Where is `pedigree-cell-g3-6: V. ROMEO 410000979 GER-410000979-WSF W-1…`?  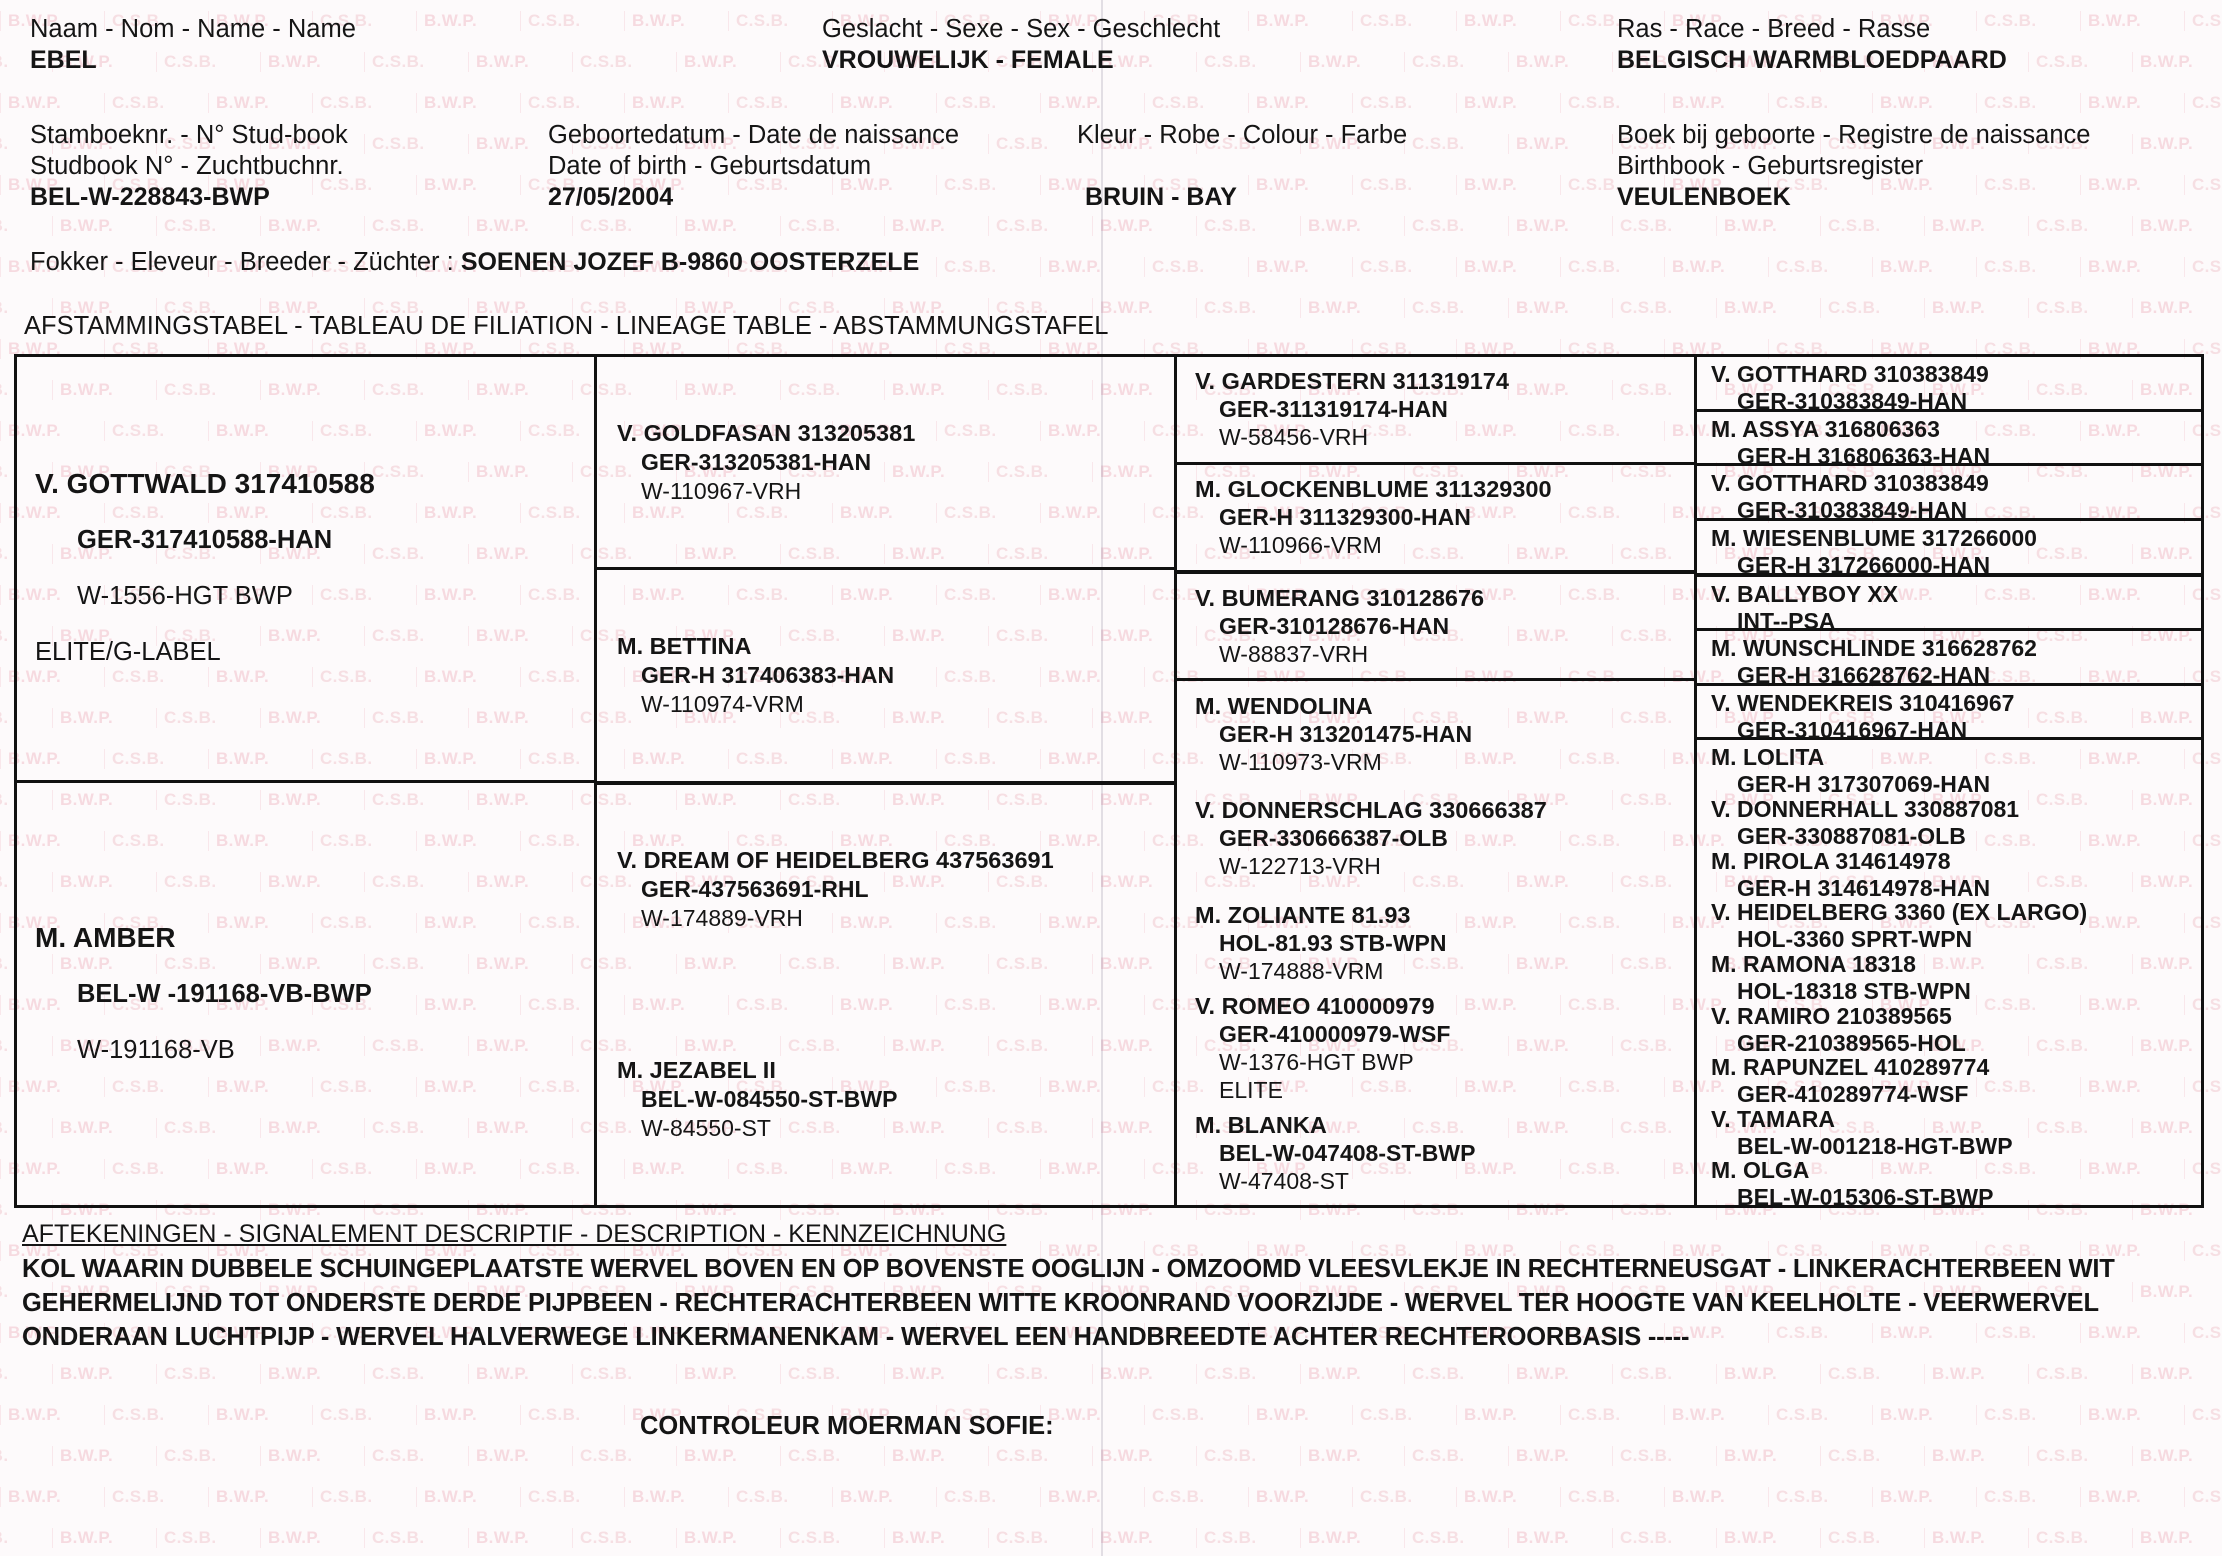
pedigree-cell-g3-6: V. ROMEO 410000979 GER-410000979-WSF W-1… is located at coordinates (1435, 1048).